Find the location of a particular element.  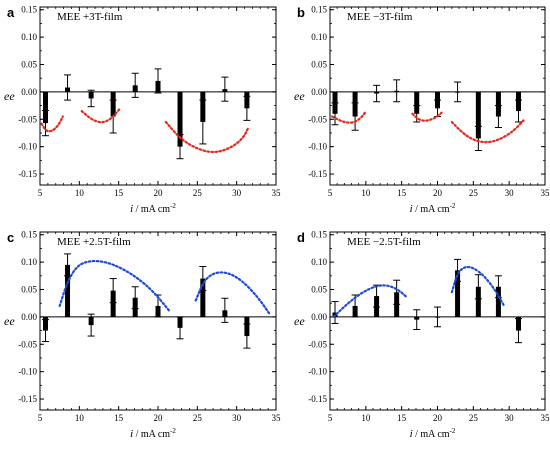

panel-letter: d is located at coordinates (301, 237).